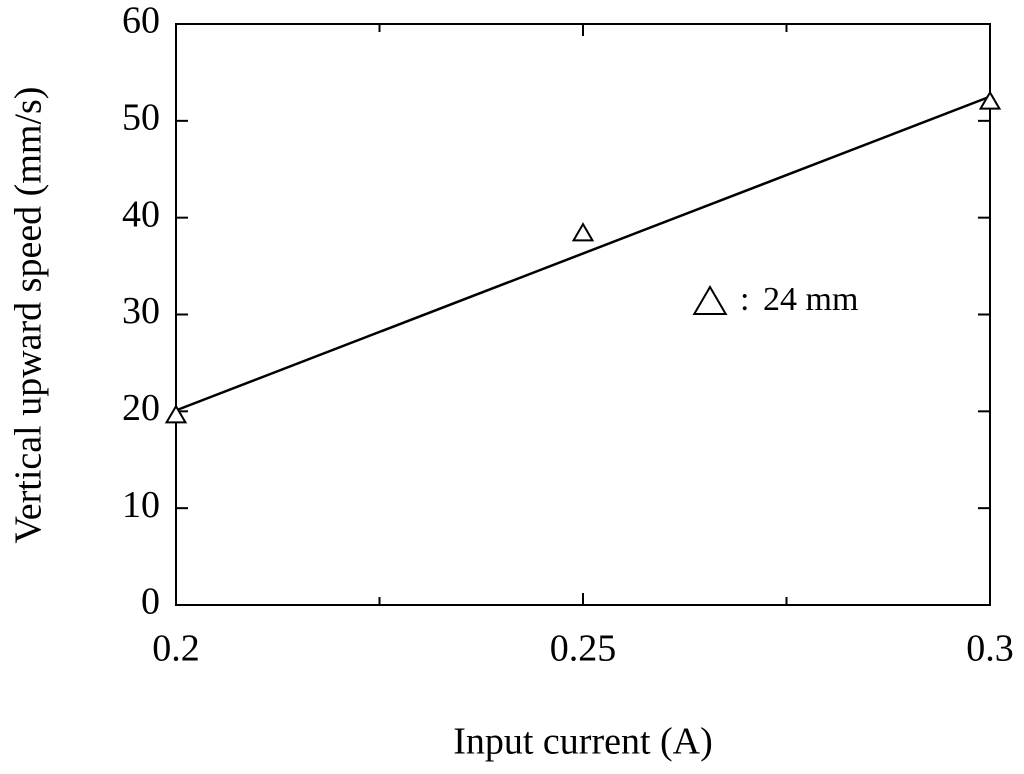 The height and width of the screenshot is (774, 1024). I want to click on y-tick-label: 60, so click(141, 21).